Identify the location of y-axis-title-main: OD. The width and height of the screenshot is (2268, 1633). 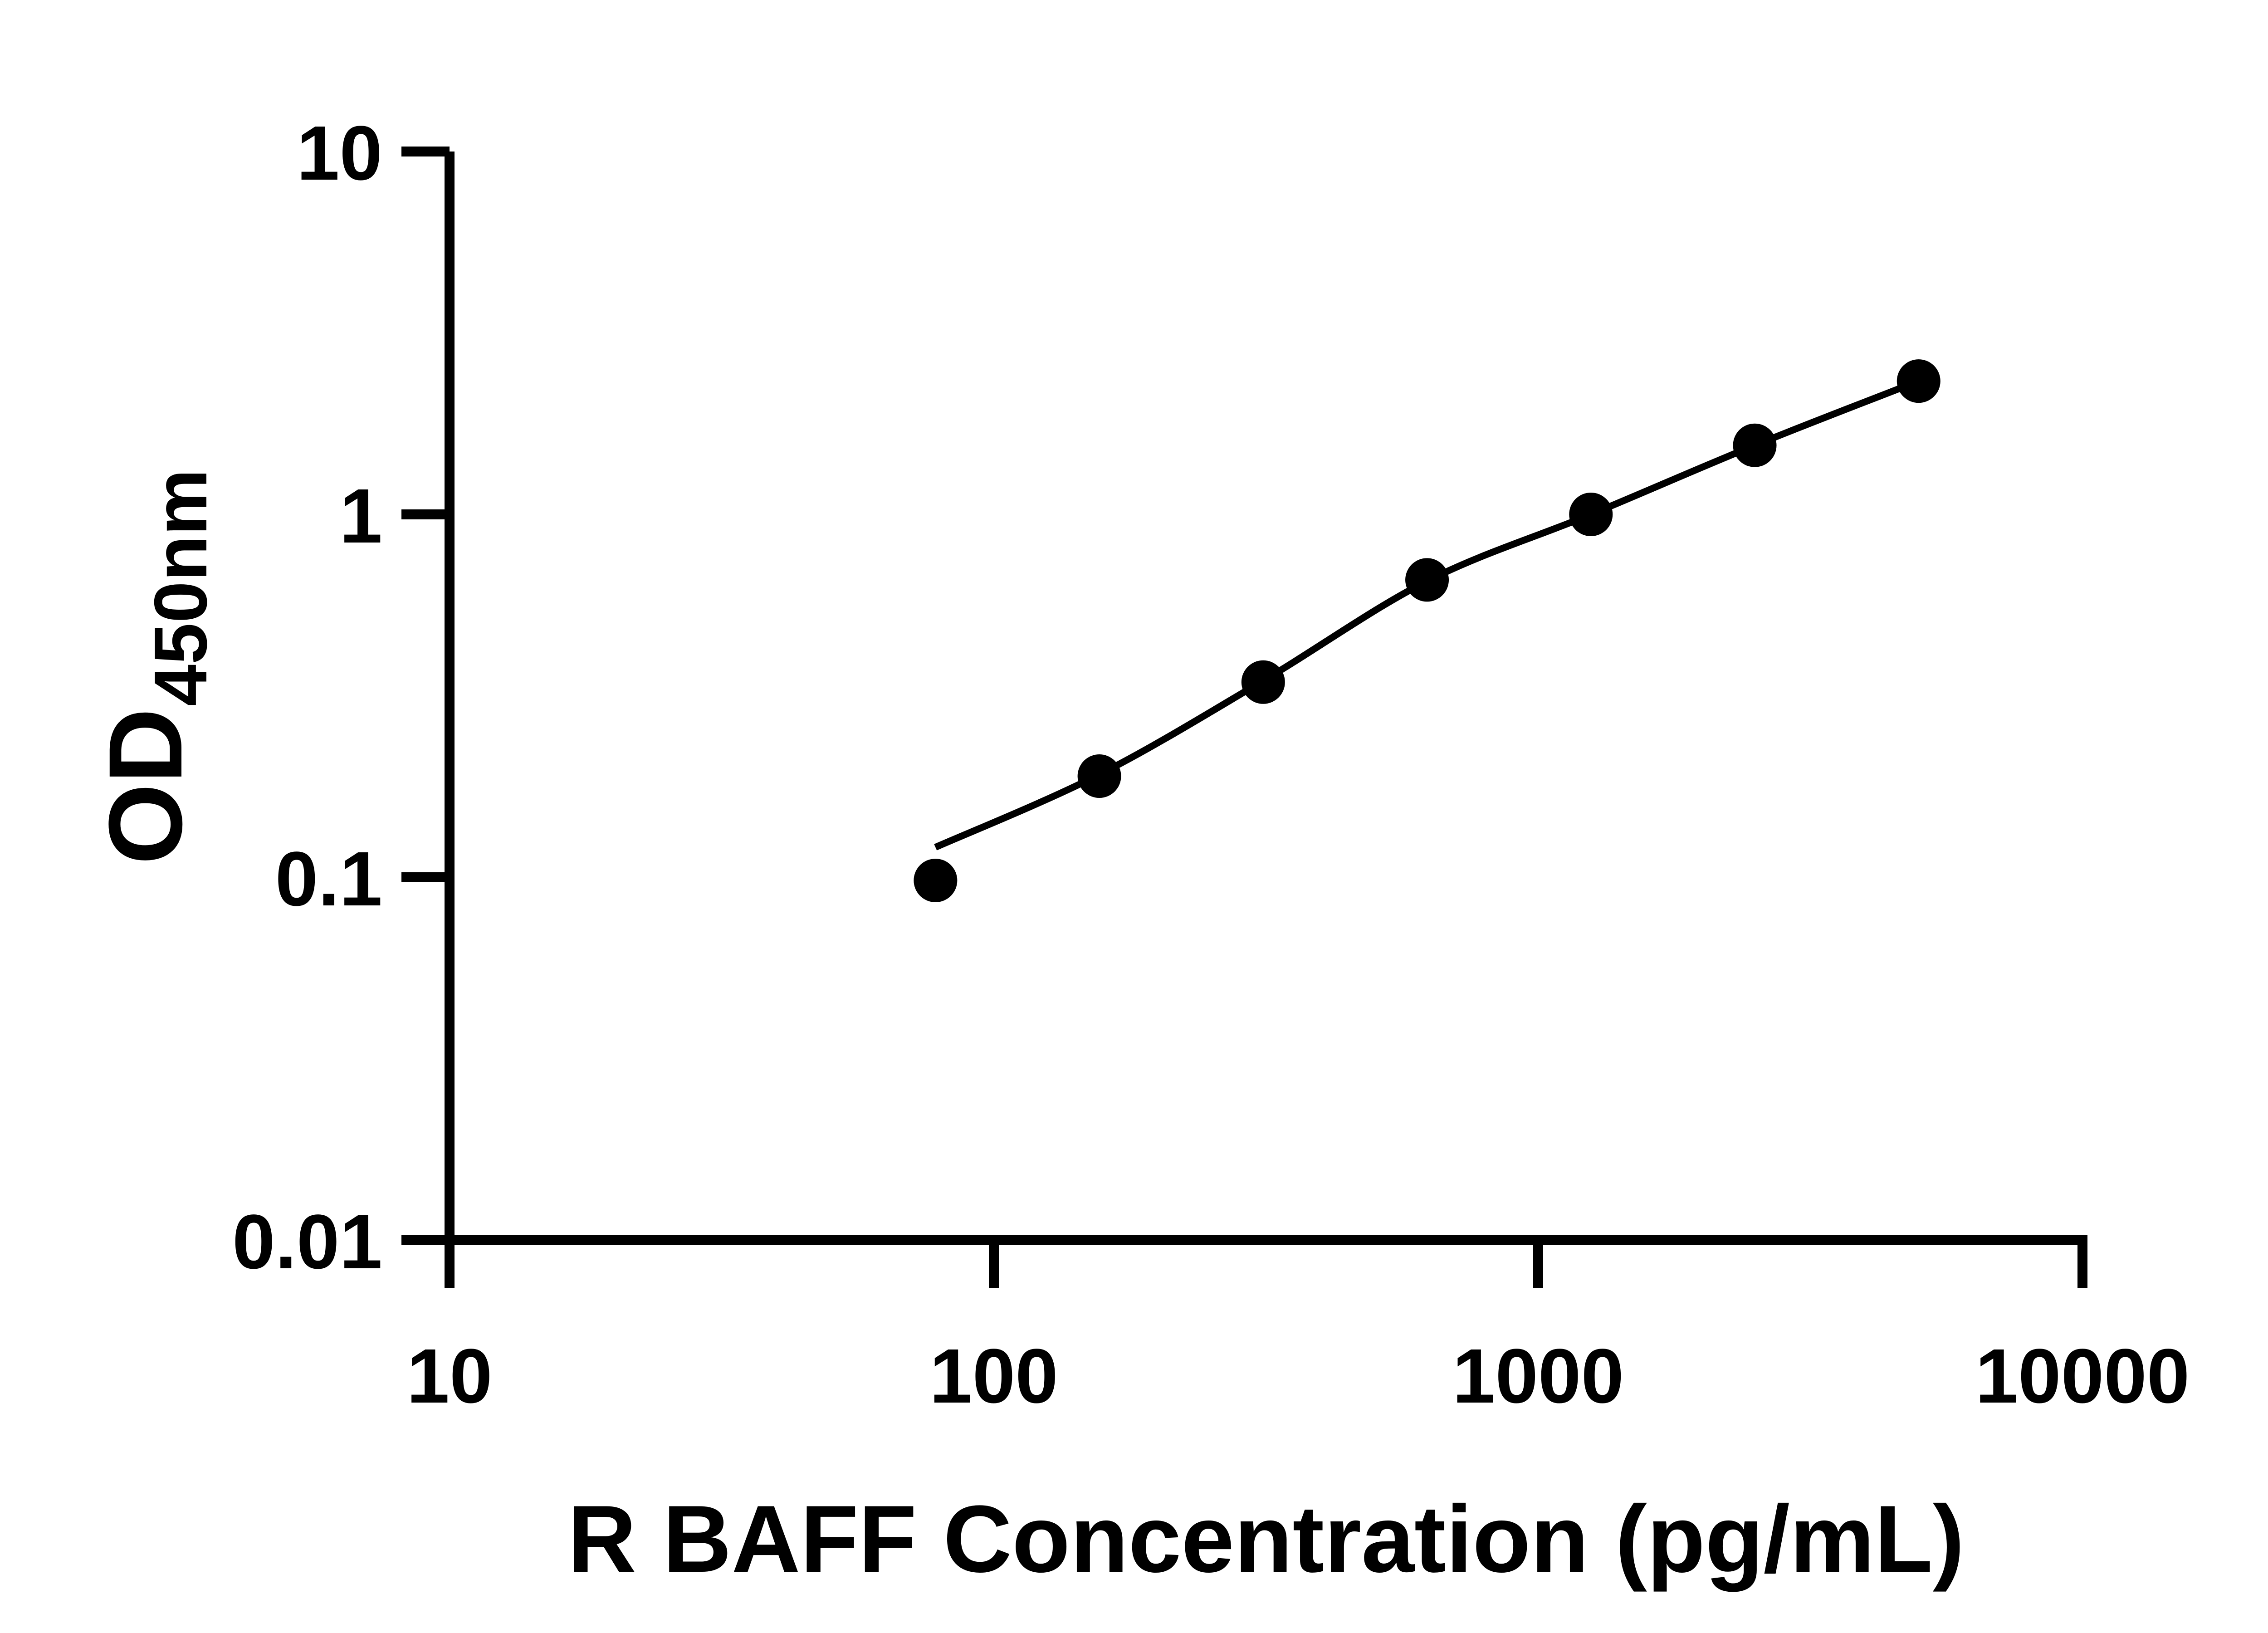
(146, 786).